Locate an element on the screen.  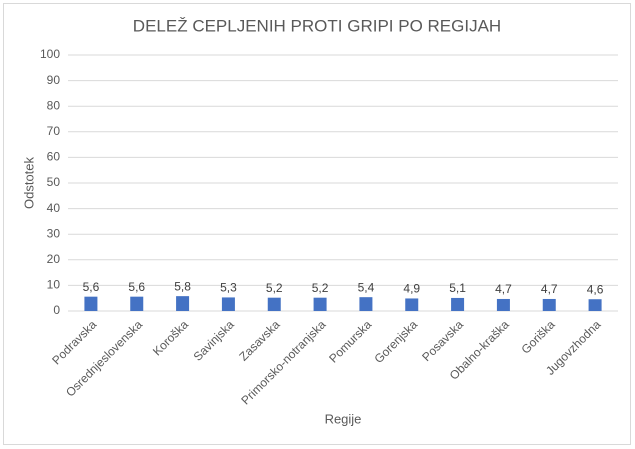
value-label: 5,1 is located at coordinates (457, 288).